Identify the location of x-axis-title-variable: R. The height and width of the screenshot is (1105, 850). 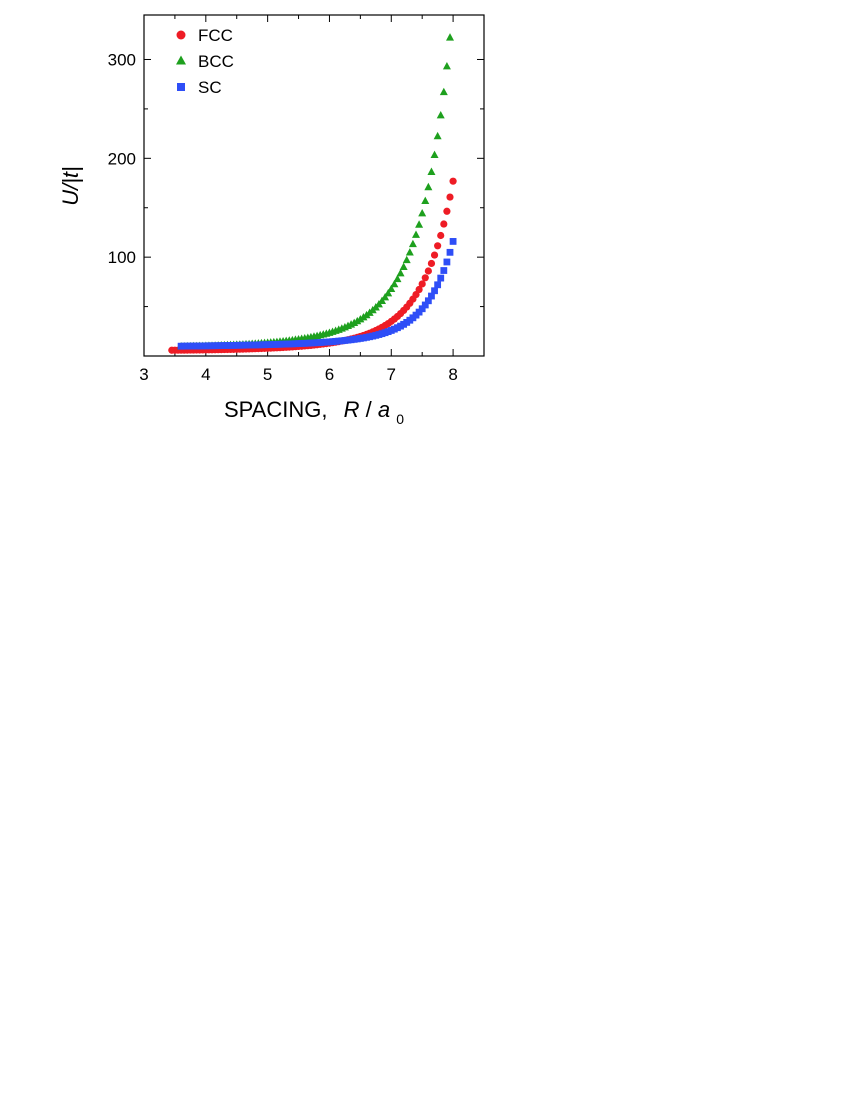
(352, 409).